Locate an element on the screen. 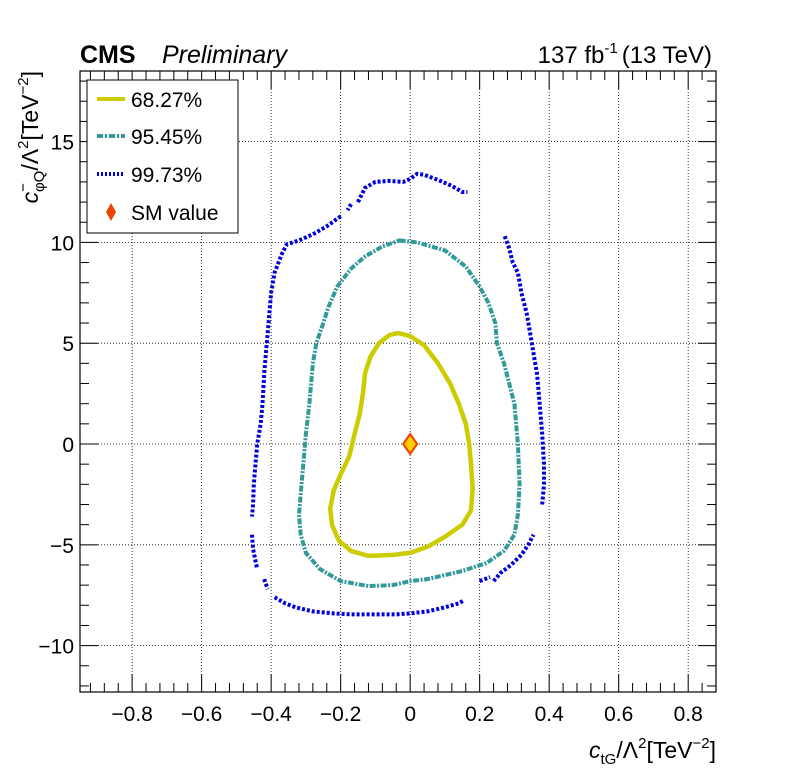 This screenshot has height=772, width=796. legend-label-sm: SM value is located at coordinates (175, 213).